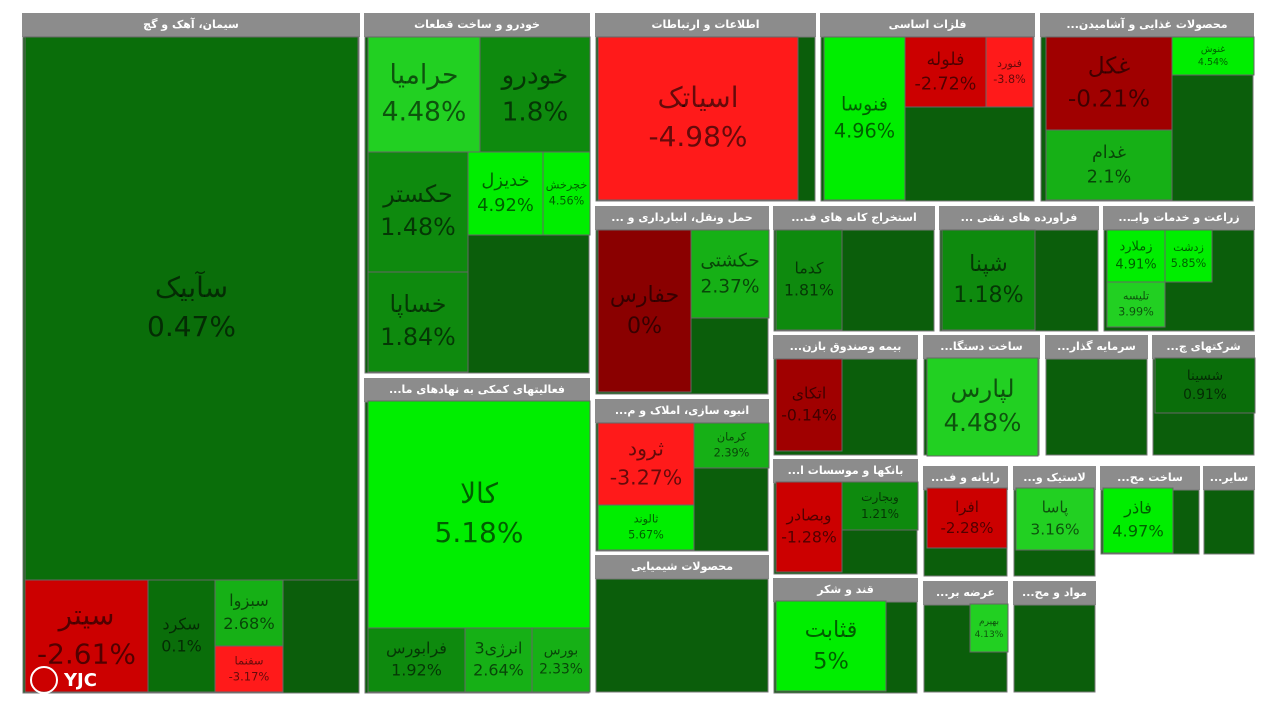  I want to click on stock-change: -4.98%, so click(697, 136).